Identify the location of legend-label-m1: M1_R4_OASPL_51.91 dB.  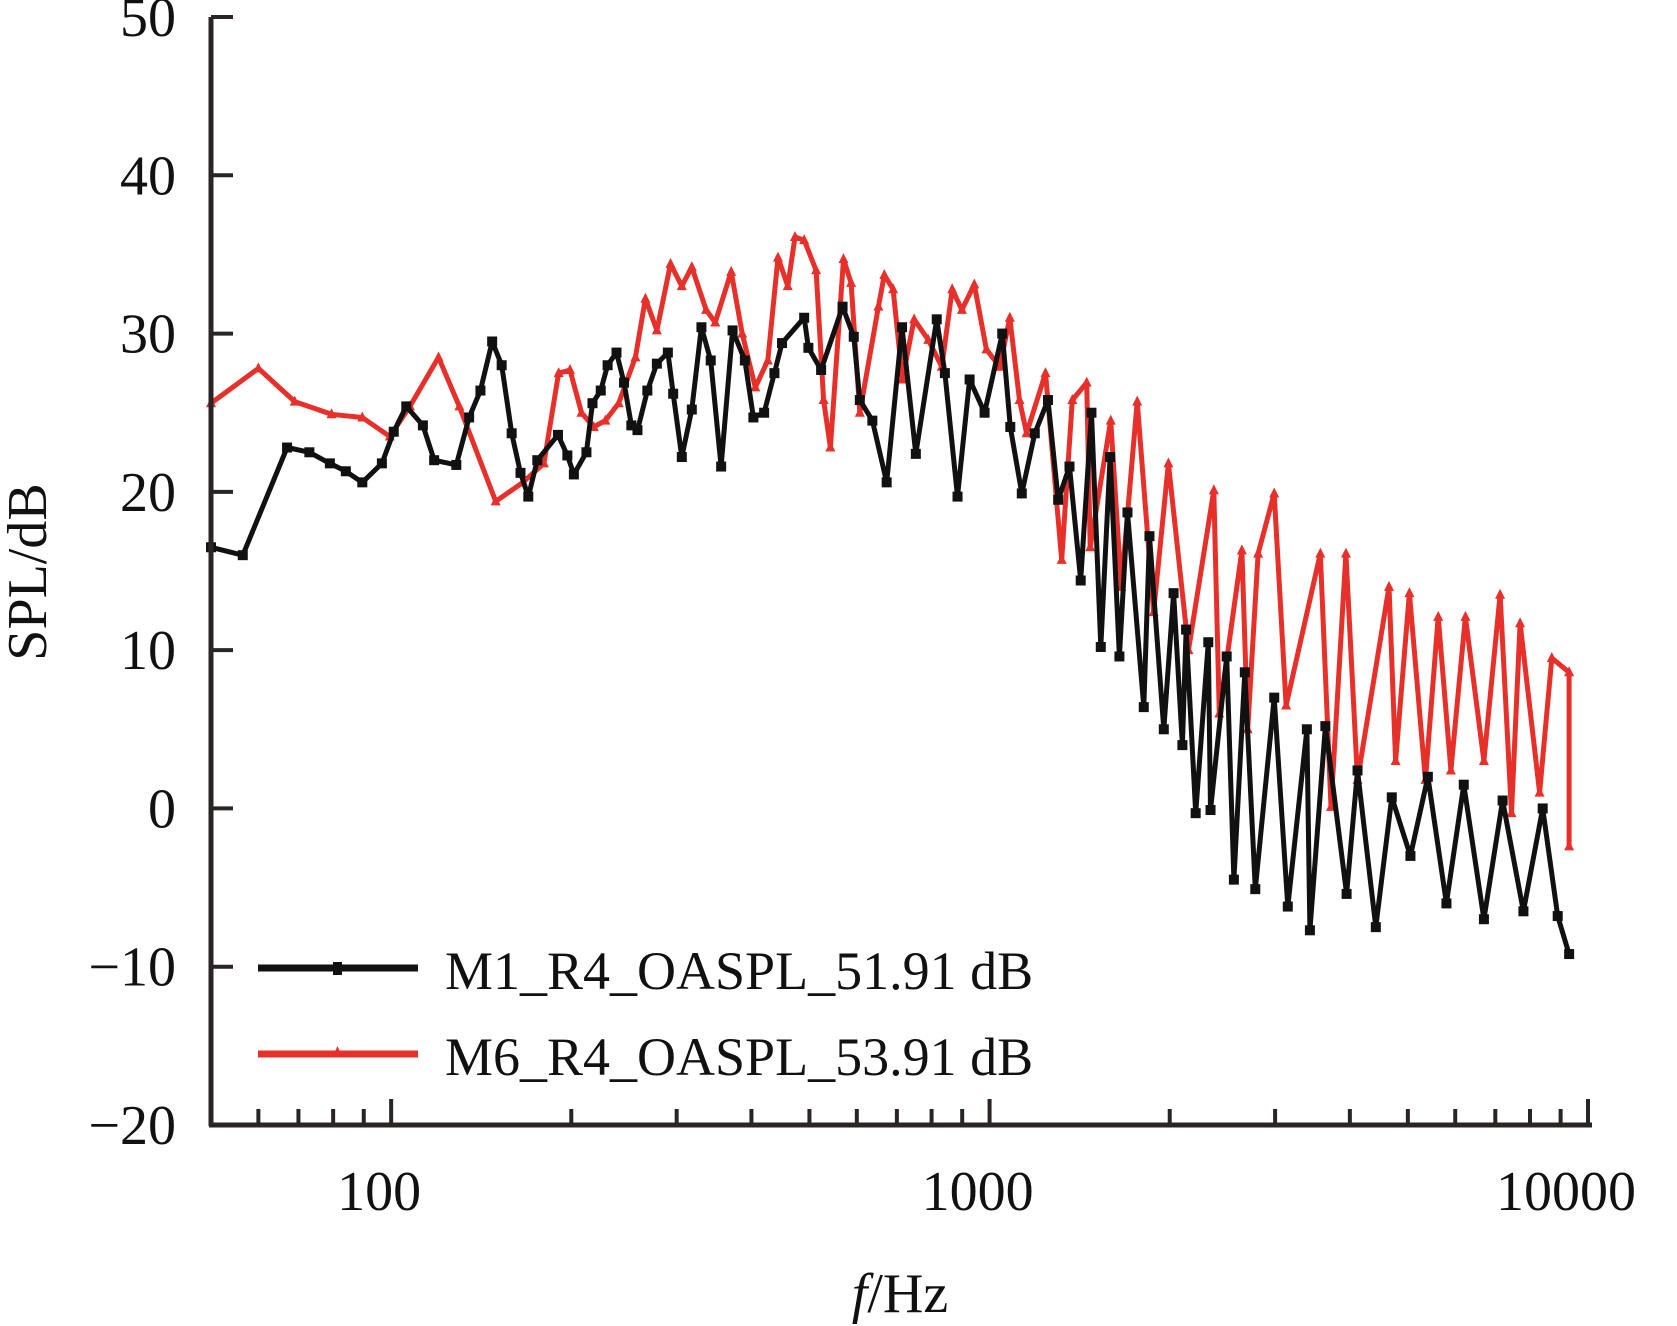
(739, 971).